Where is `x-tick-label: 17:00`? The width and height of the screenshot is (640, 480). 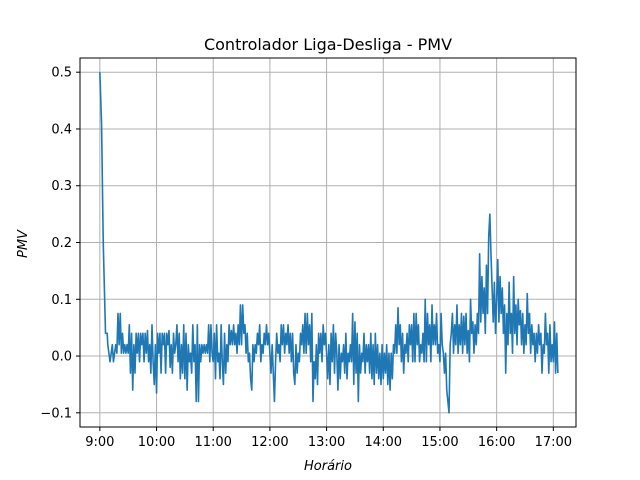
x-tick-label: 17:00 is located at coordinates (553, 442).